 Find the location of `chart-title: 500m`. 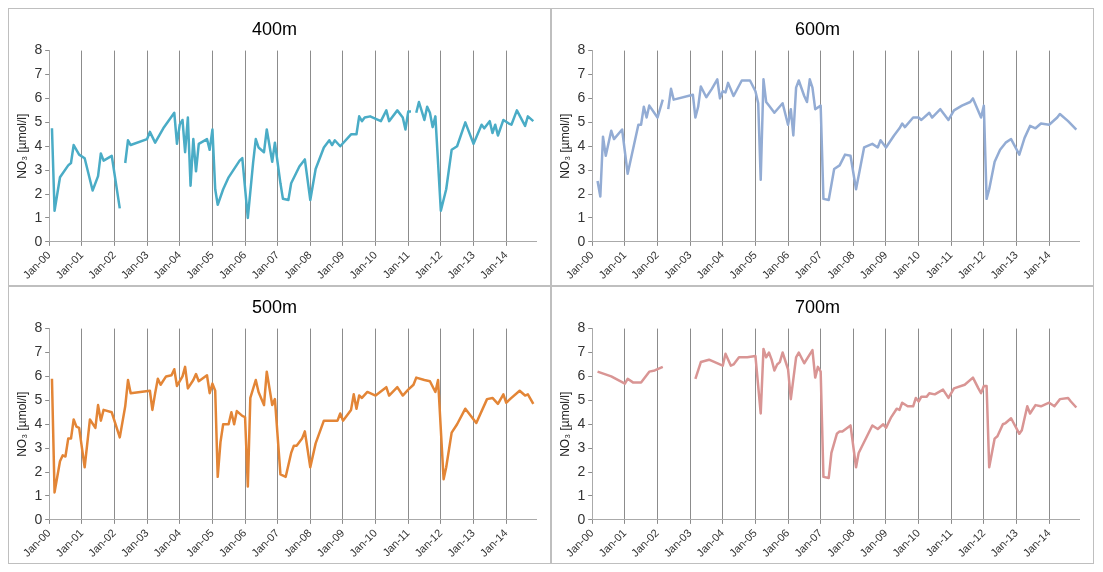

chart-title: 500m is located at coordinates (274, 306).